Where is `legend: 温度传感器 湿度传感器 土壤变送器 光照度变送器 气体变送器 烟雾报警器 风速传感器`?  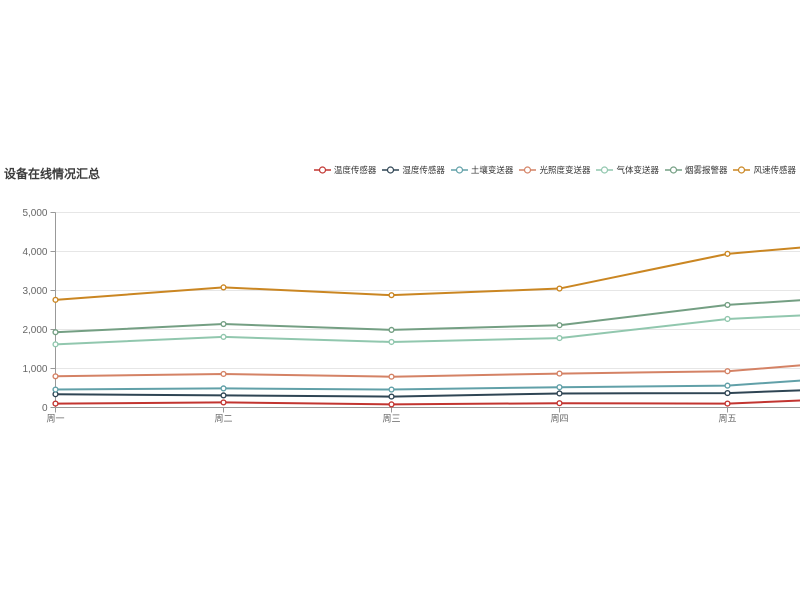 legend: 温度传感器 湿度传感器 土壤变送器 光照度变送器 气体变送器 烟雾报警器 风速传感器 is located at coordinates (554, 170).